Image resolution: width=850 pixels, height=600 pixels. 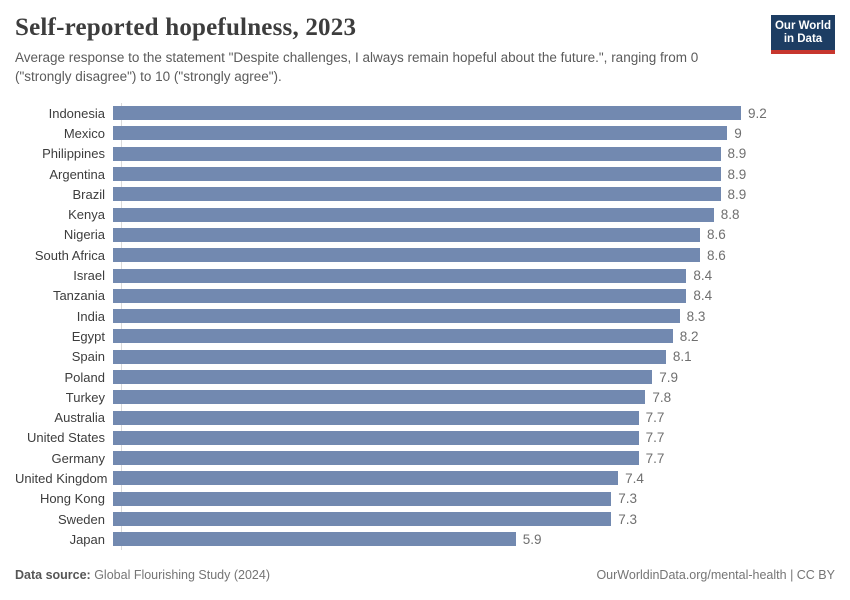 I want to click on bar-row: South Africa 8.6, so click(x=425, y=255).